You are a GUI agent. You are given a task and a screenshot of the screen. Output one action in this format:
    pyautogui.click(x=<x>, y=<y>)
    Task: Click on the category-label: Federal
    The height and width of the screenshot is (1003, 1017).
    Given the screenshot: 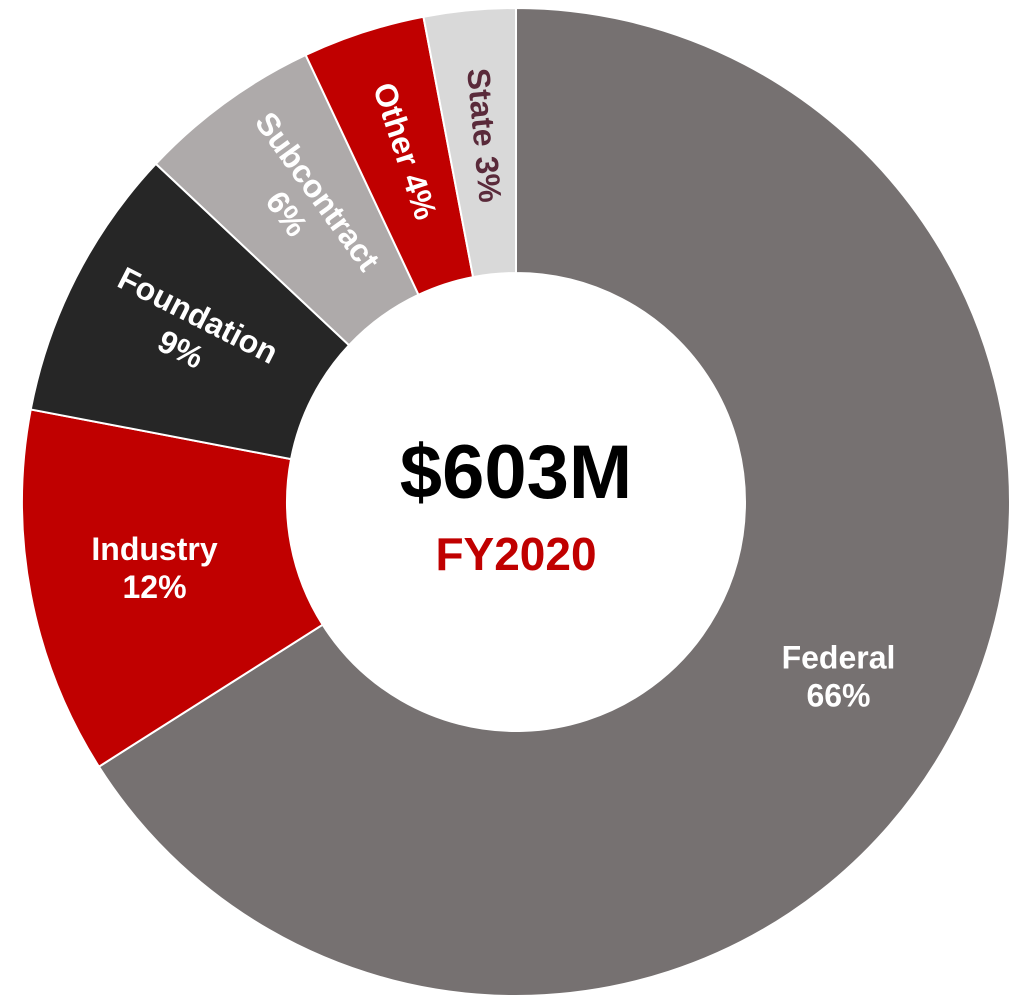 What is the action you would take?
    pyautogui.click(x=839, y=658)
    